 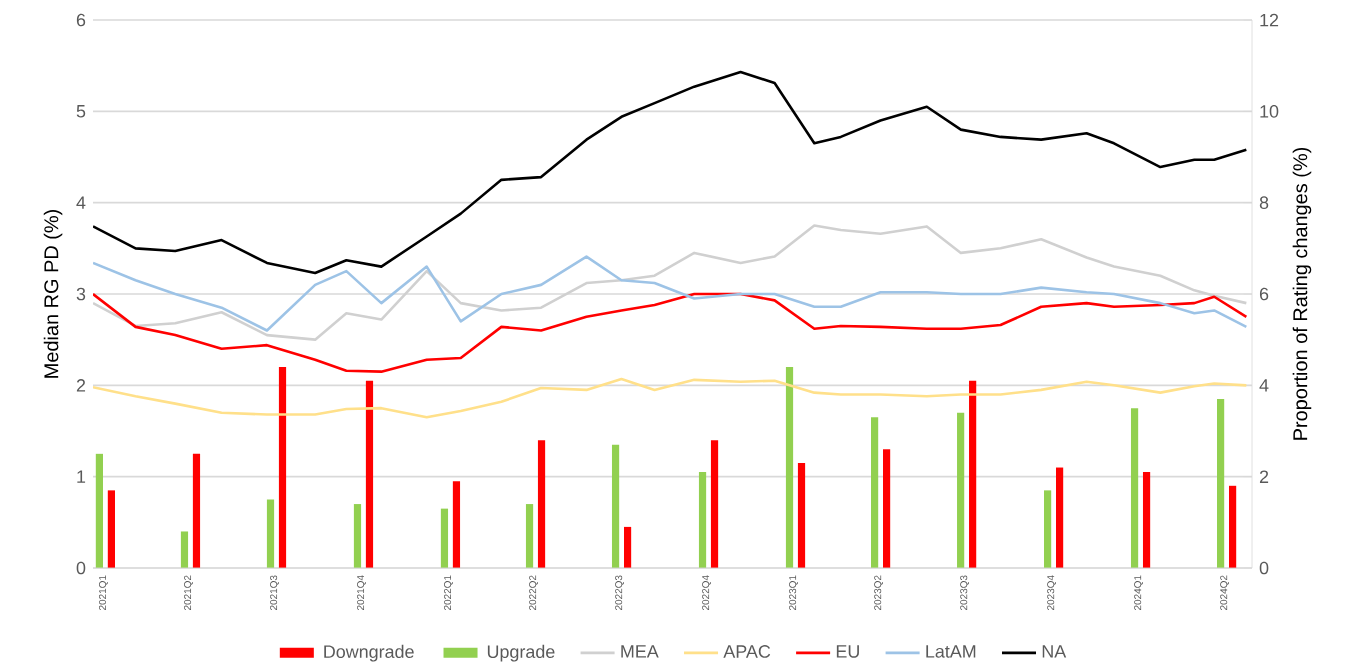 What do you see at coordinates (1269, 111) in the screenshot?
I see `y2-tick-label: 10` at bounding box center [1269, 111].